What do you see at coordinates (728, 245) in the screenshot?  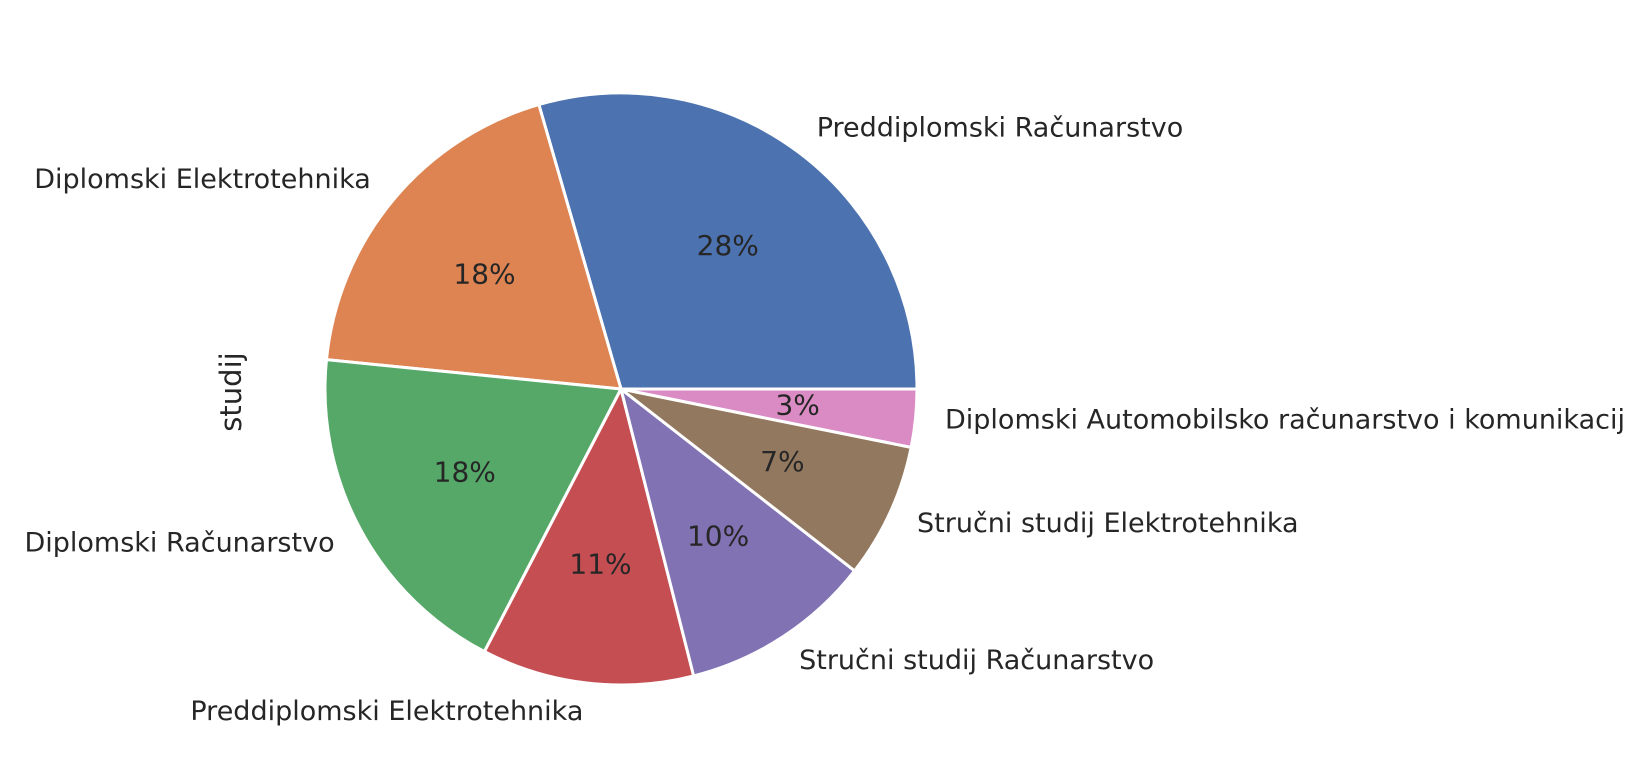 I see `slice-percent-label: 28%` at bounding box center [728, 245].